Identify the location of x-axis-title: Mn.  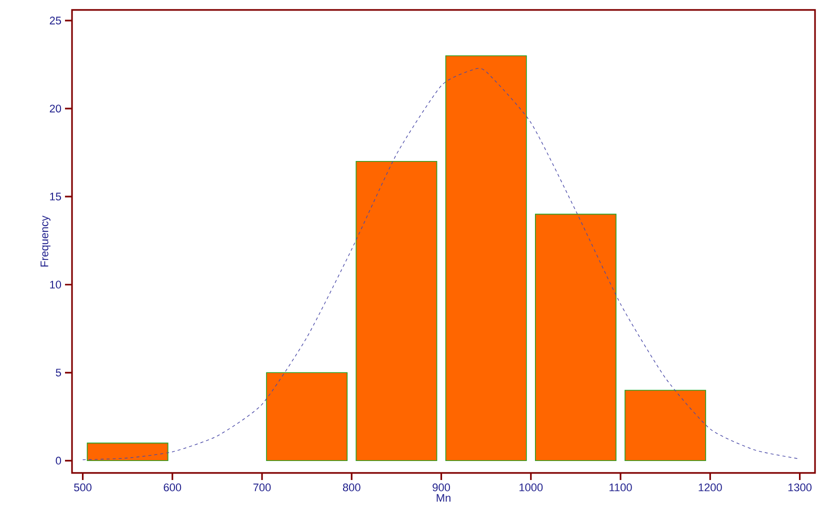
(443, 498).